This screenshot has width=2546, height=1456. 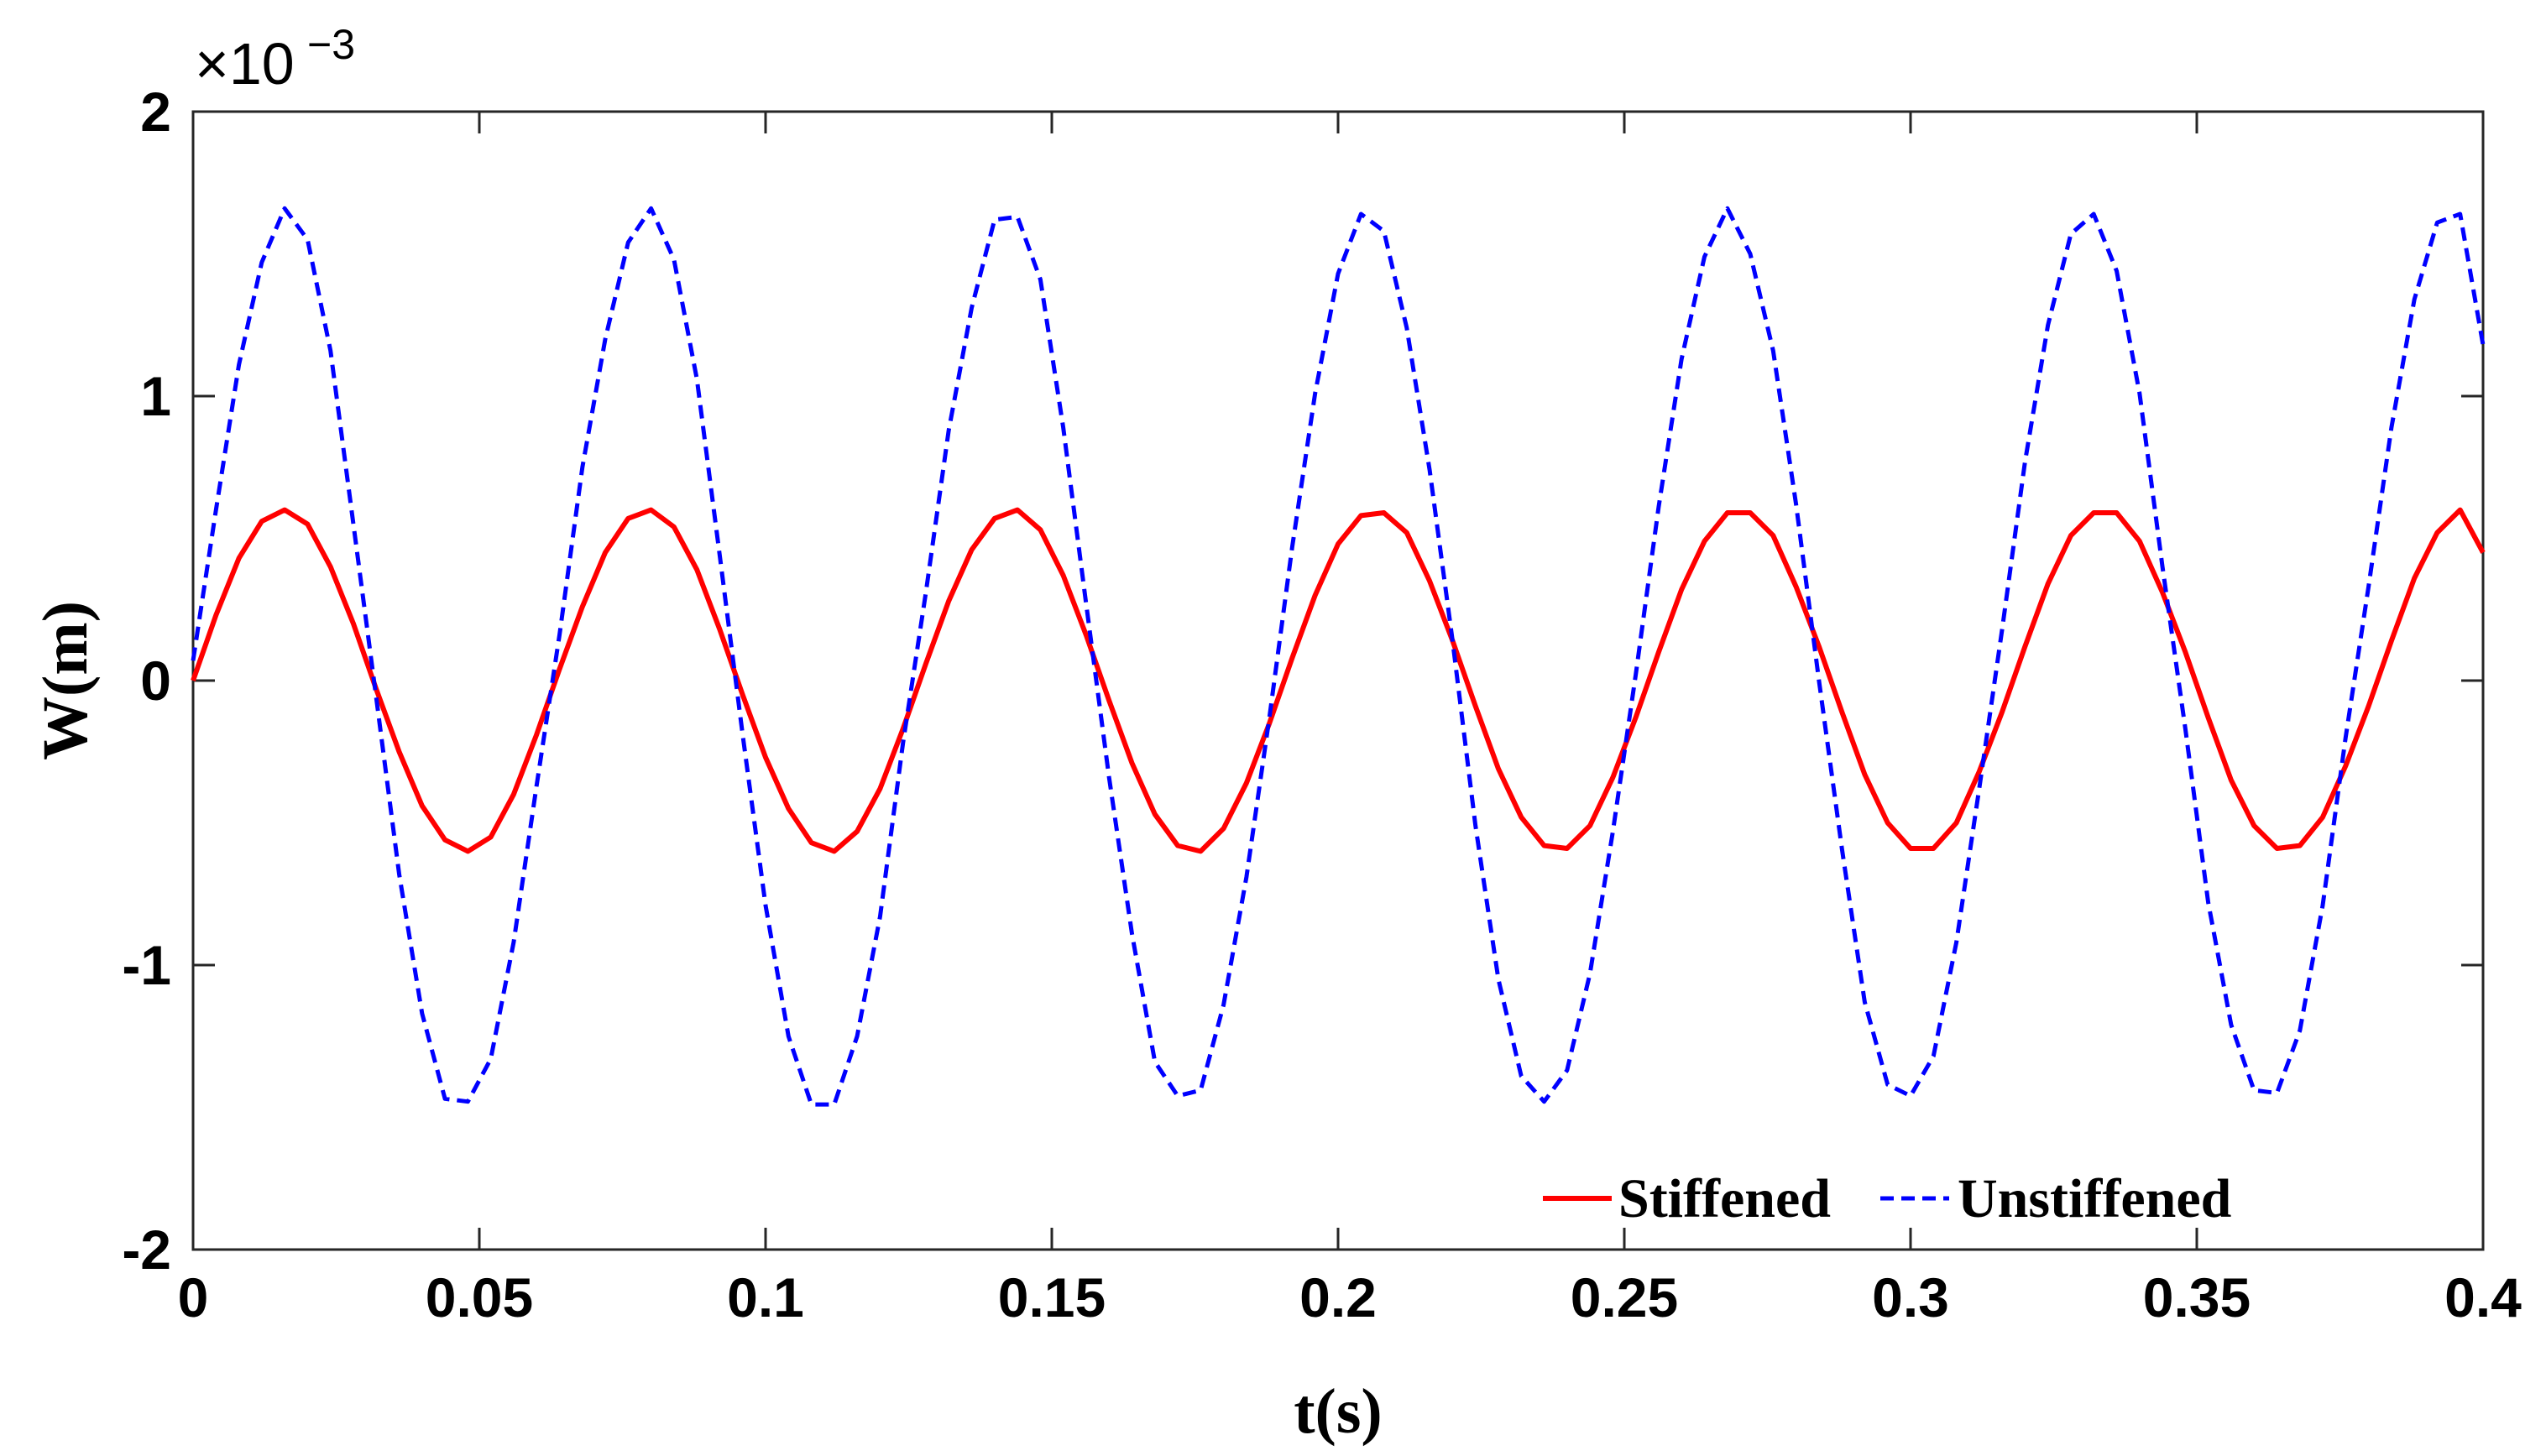 I want to click on y-axis-title: W(m), so click(x=65, y=680).